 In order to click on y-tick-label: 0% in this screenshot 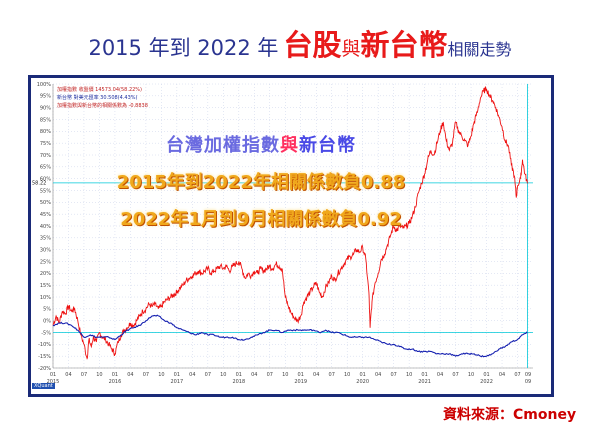, I will do `click(47, 321)`.